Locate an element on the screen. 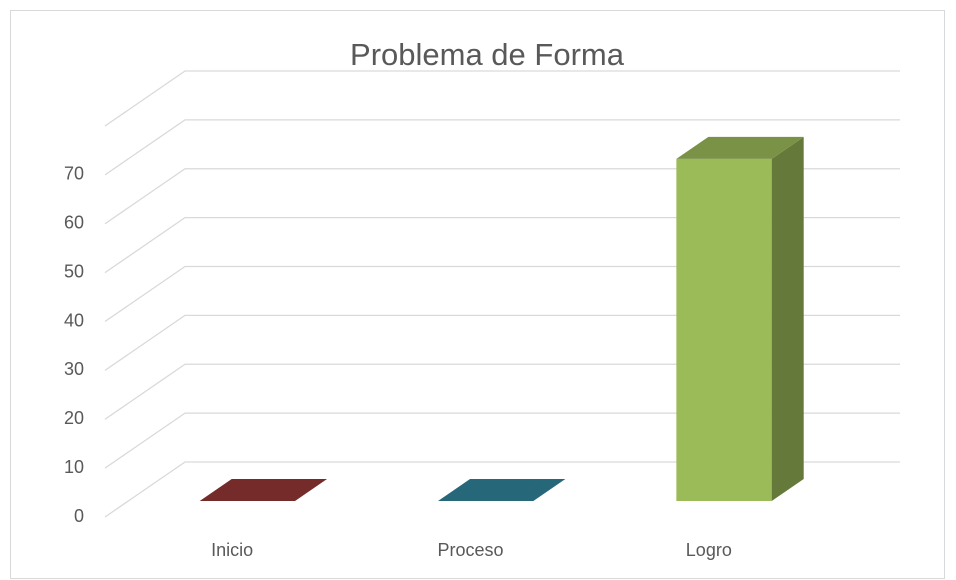 Image resolution: width=956 pixels, height=580 pixels. y-tick-label: 40 is located at coordinates (74, 320).